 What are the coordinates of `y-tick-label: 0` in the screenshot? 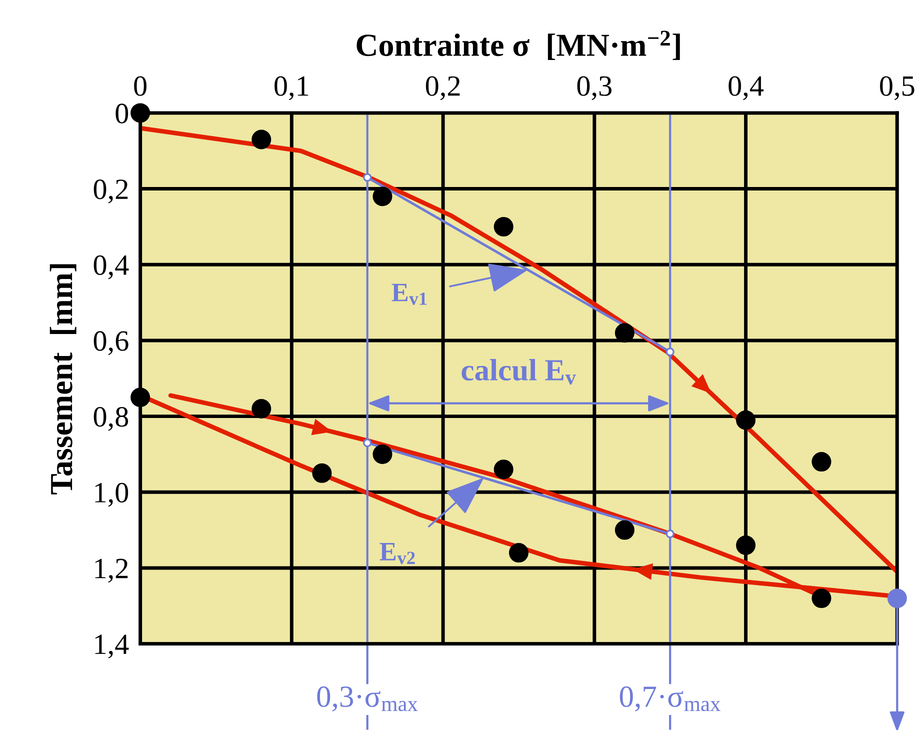 It's located at (122, 114).